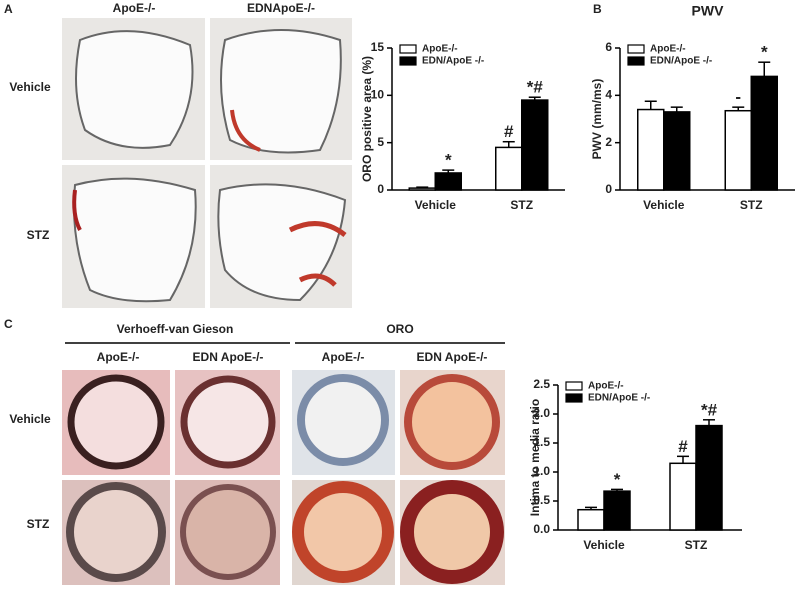 The height and width of the screenshot is (591, 800). Describe the element at coordinates (738, 97) in the screenshot. I see `significance-mark: -` at that location.